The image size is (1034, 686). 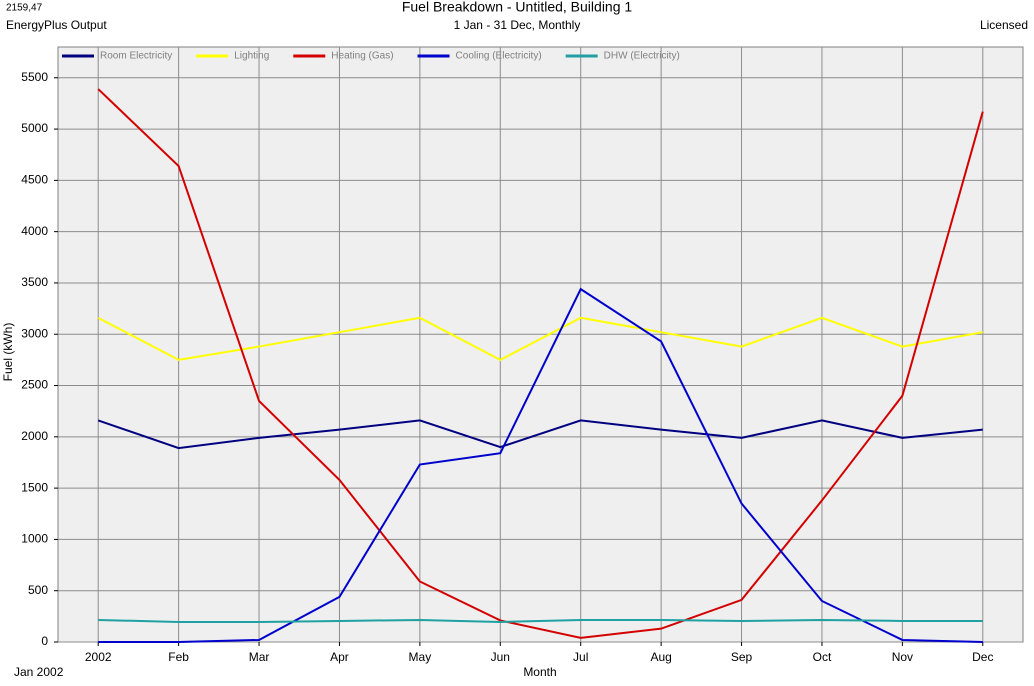 What do you see at coordinates (902, 657) in the screenshot?
I see `x-tick-label: Nov` at bounding box center [902, 657].